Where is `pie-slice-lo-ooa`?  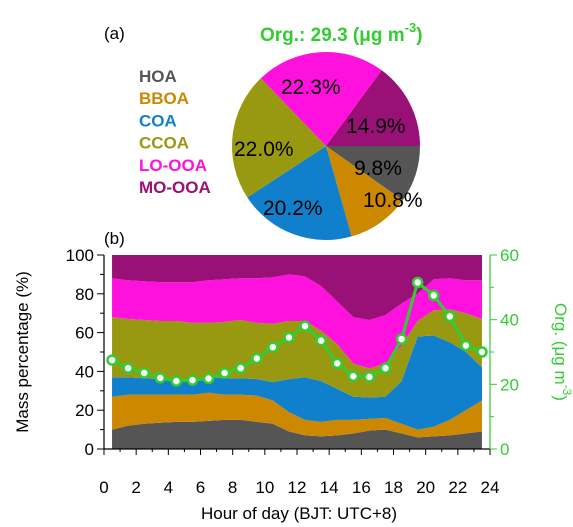
pie-slice-lo-ooa is located at coordinates (321, 99).